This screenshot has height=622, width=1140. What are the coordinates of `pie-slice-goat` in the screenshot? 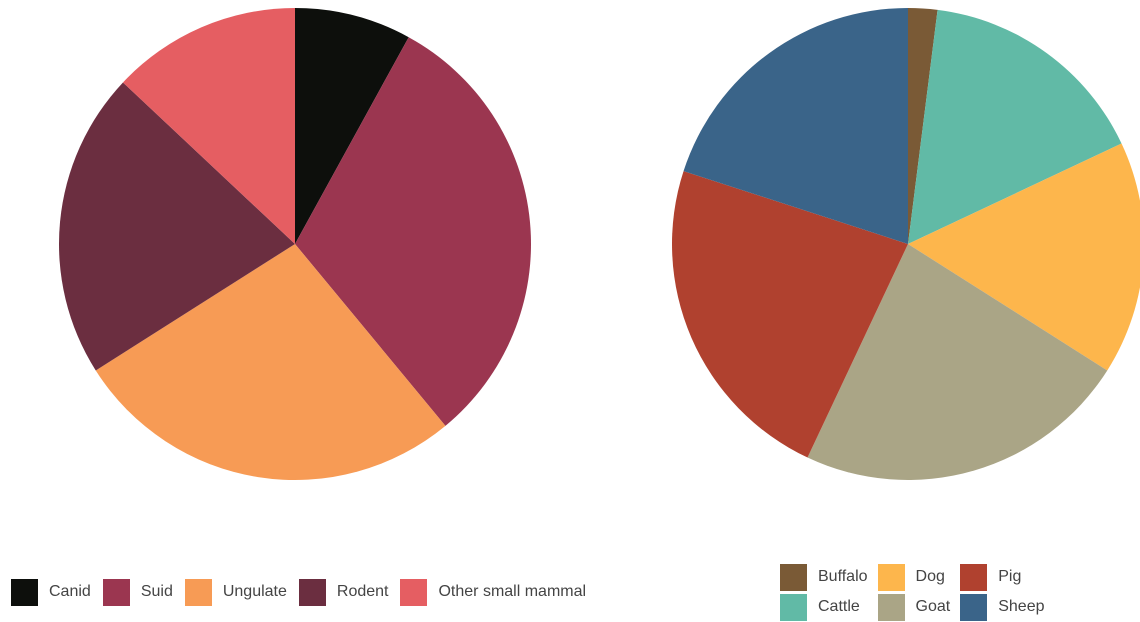 It's located at (957, 362).